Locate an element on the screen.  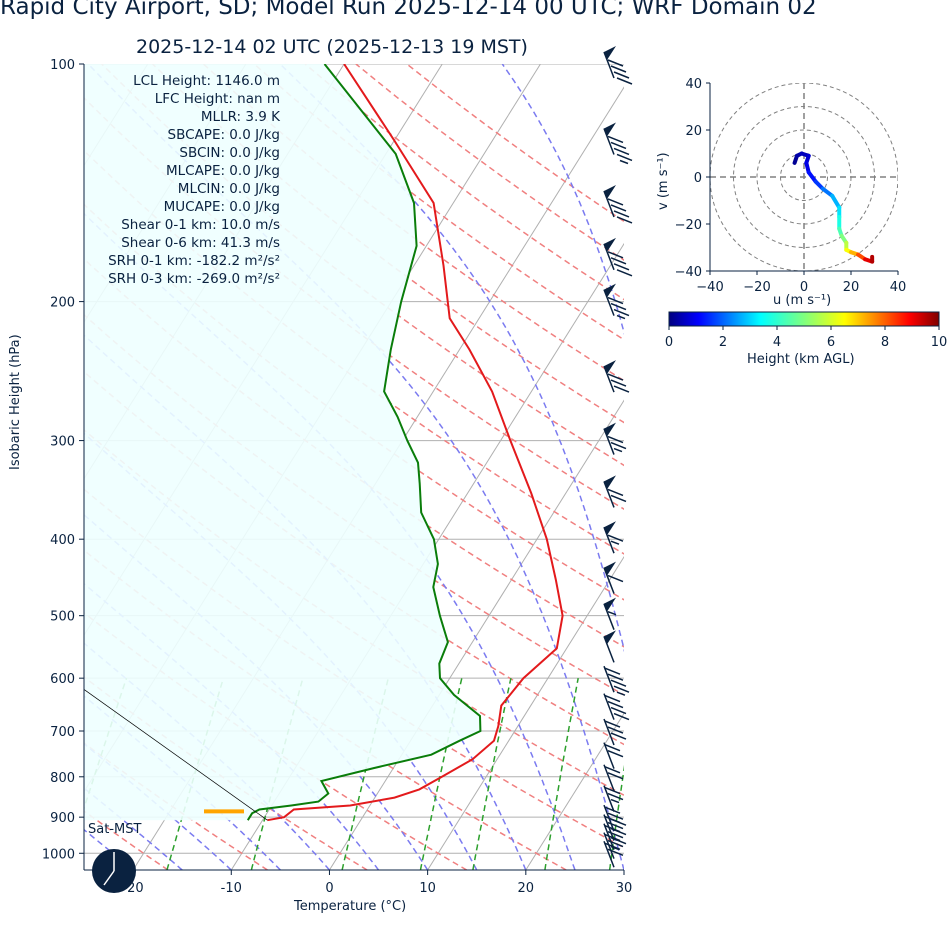
hodograph-layer: −40 −20 0 20 40 −40 −20 0 20 40 0 2 4 6 8 10 is located at coordinates (806, 213).